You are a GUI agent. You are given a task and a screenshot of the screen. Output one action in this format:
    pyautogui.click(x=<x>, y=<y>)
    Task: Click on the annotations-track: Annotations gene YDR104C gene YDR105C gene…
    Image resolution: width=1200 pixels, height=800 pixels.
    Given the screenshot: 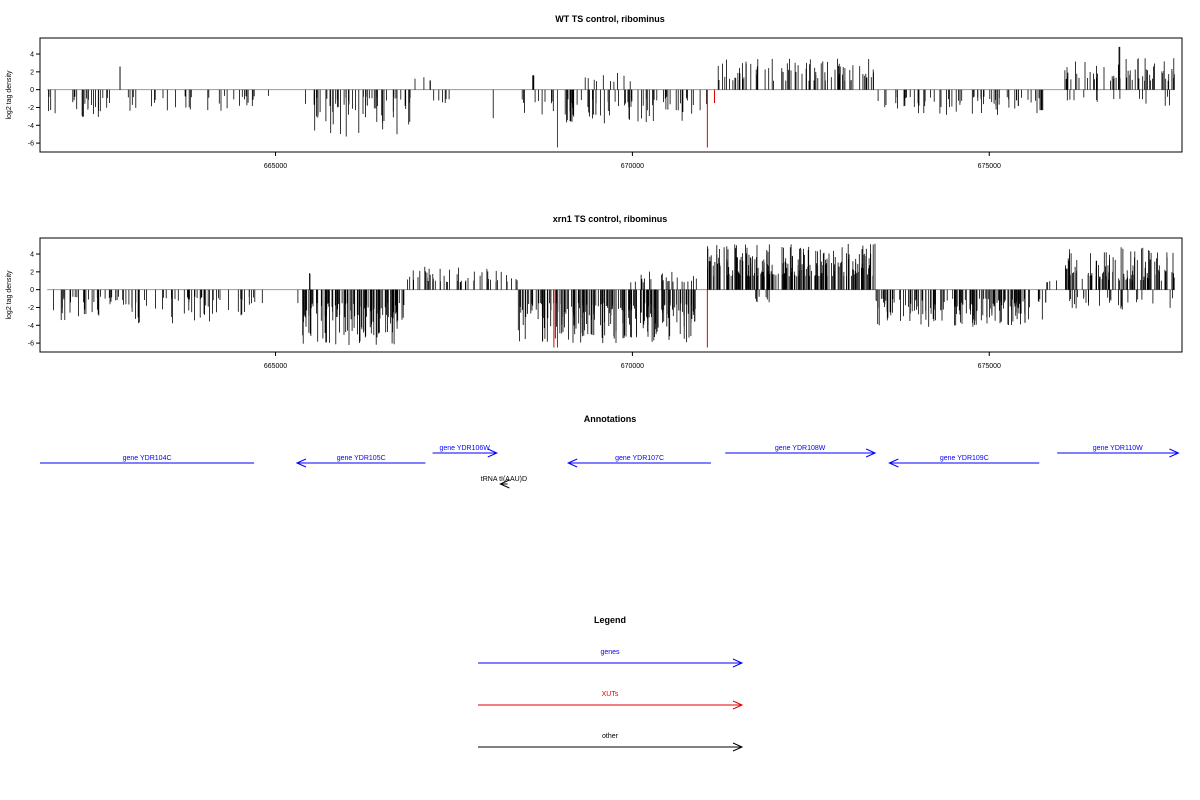 What is the action you would take?
    pyautogui.click(x=610, y=451)
    